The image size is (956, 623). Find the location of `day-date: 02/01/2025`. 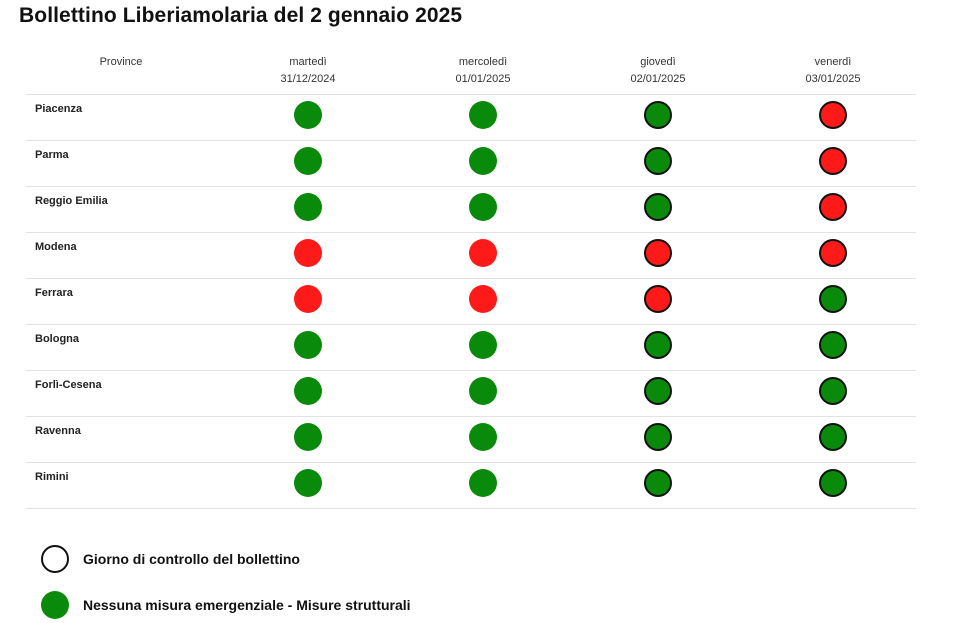

day-date: 02/01/2025 is located at coordinates (658, 79).